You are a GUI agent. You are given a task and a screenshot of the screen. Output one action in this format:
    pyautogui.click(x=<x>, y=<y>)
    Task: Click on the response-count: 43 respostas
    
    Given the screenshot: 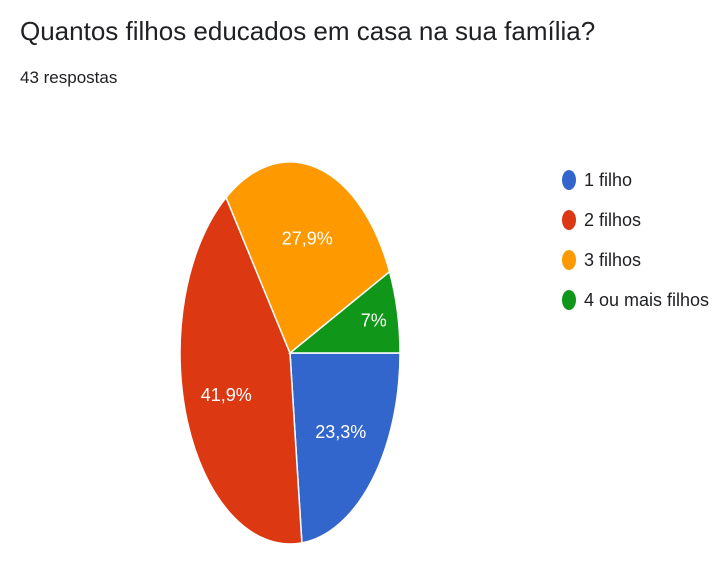 What is the action you would take?
    pyautogui.click(x=69, y=77)
    